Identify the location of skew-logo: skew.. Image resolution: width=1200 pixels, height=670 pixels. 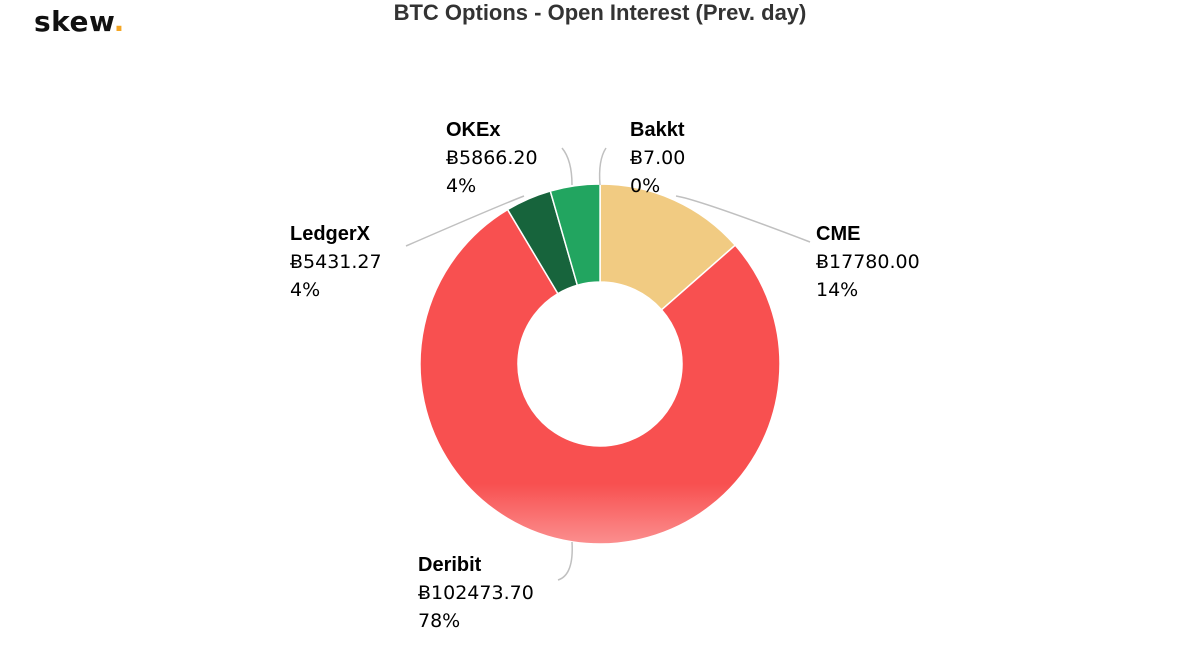
(79, 22).